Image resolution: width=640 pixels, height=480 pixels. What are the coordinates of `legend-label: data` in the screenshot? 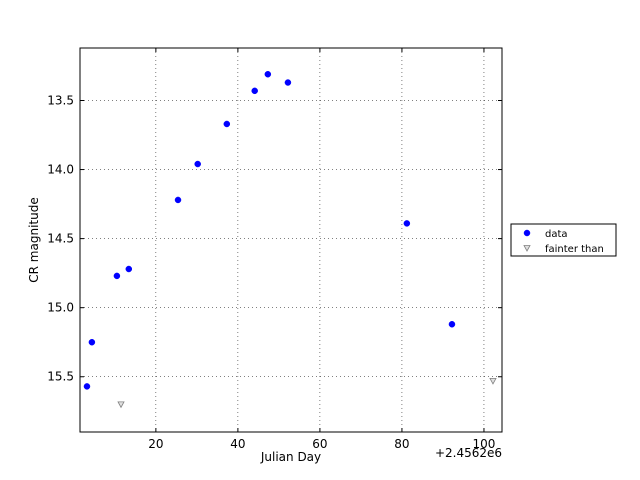 It's located at (556, 234).